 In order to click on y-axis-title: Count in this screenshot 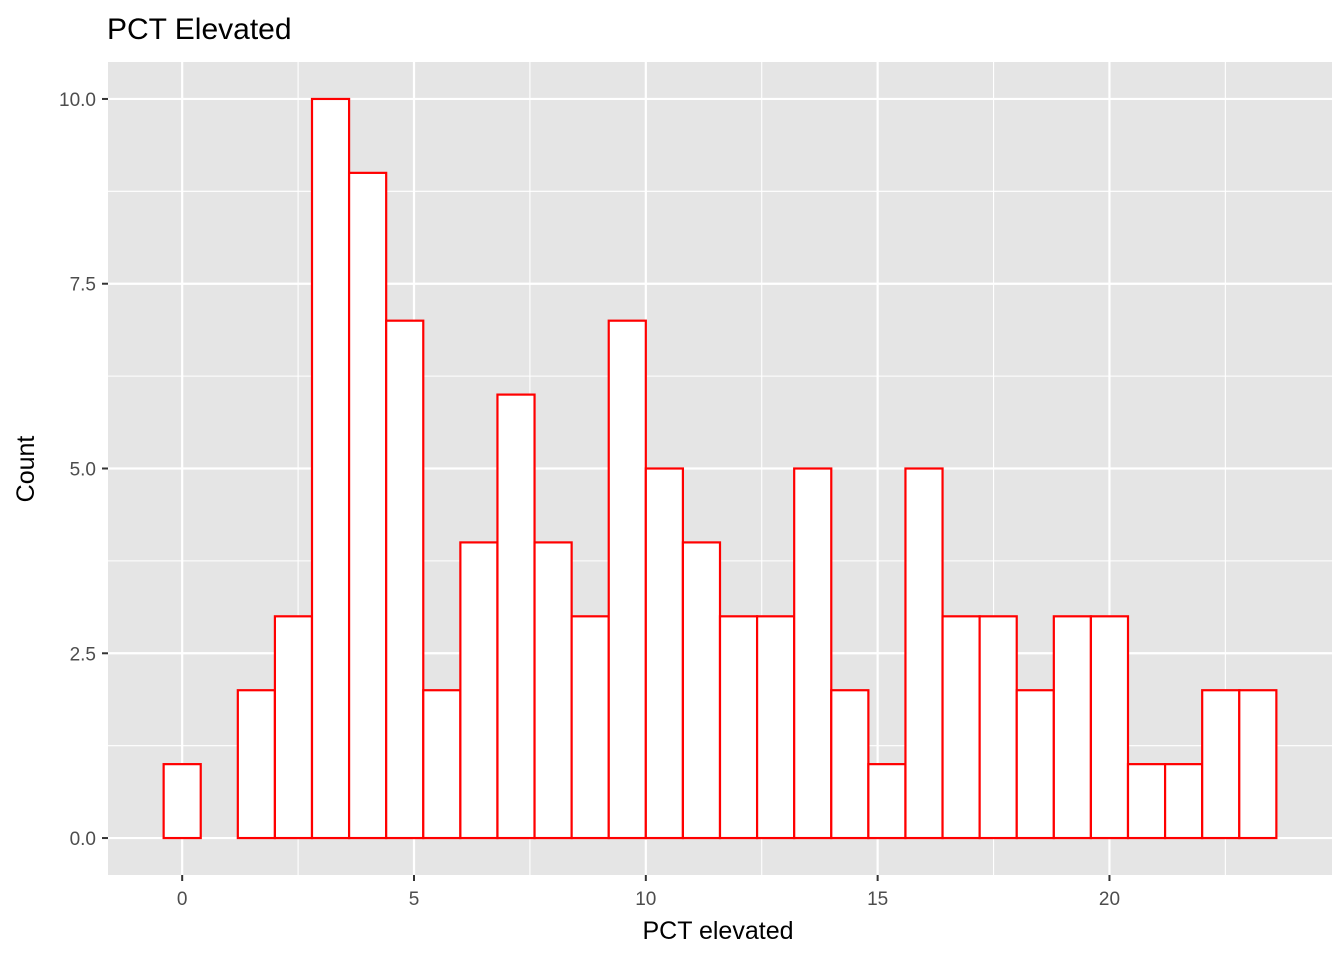, I will do `click(26, 469)`.